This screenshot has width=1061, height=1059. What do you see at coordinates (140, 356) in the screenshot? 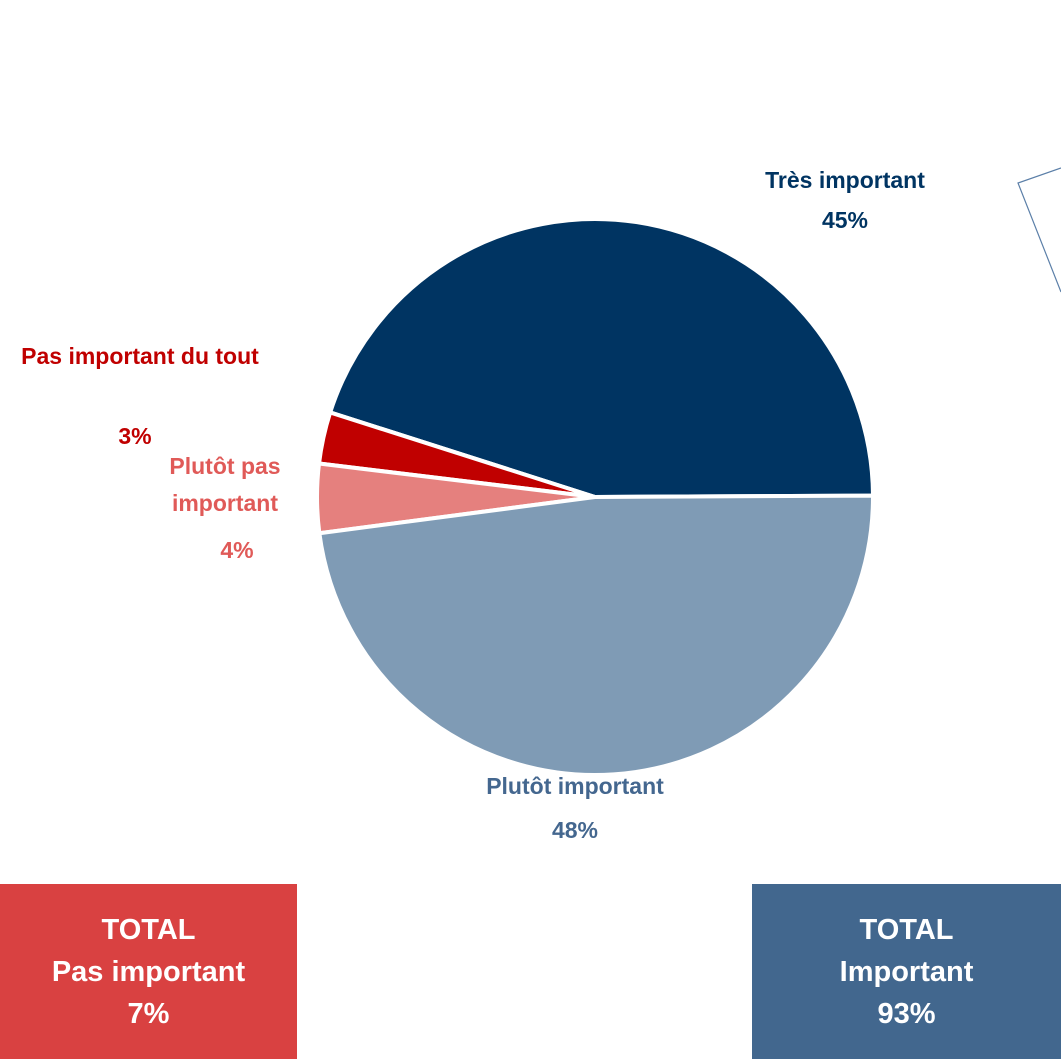
I see `slice-label: Pas important du tout` at bounding box center [140, 356].